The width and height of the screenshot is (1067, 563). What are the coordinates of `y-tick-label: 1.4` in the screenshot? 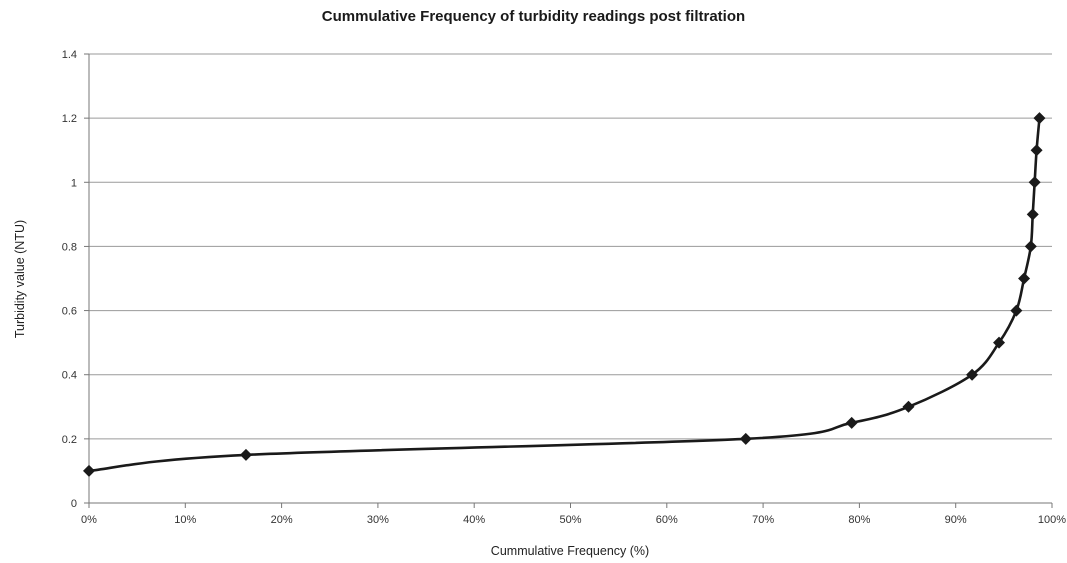 It's located at (69, 55).